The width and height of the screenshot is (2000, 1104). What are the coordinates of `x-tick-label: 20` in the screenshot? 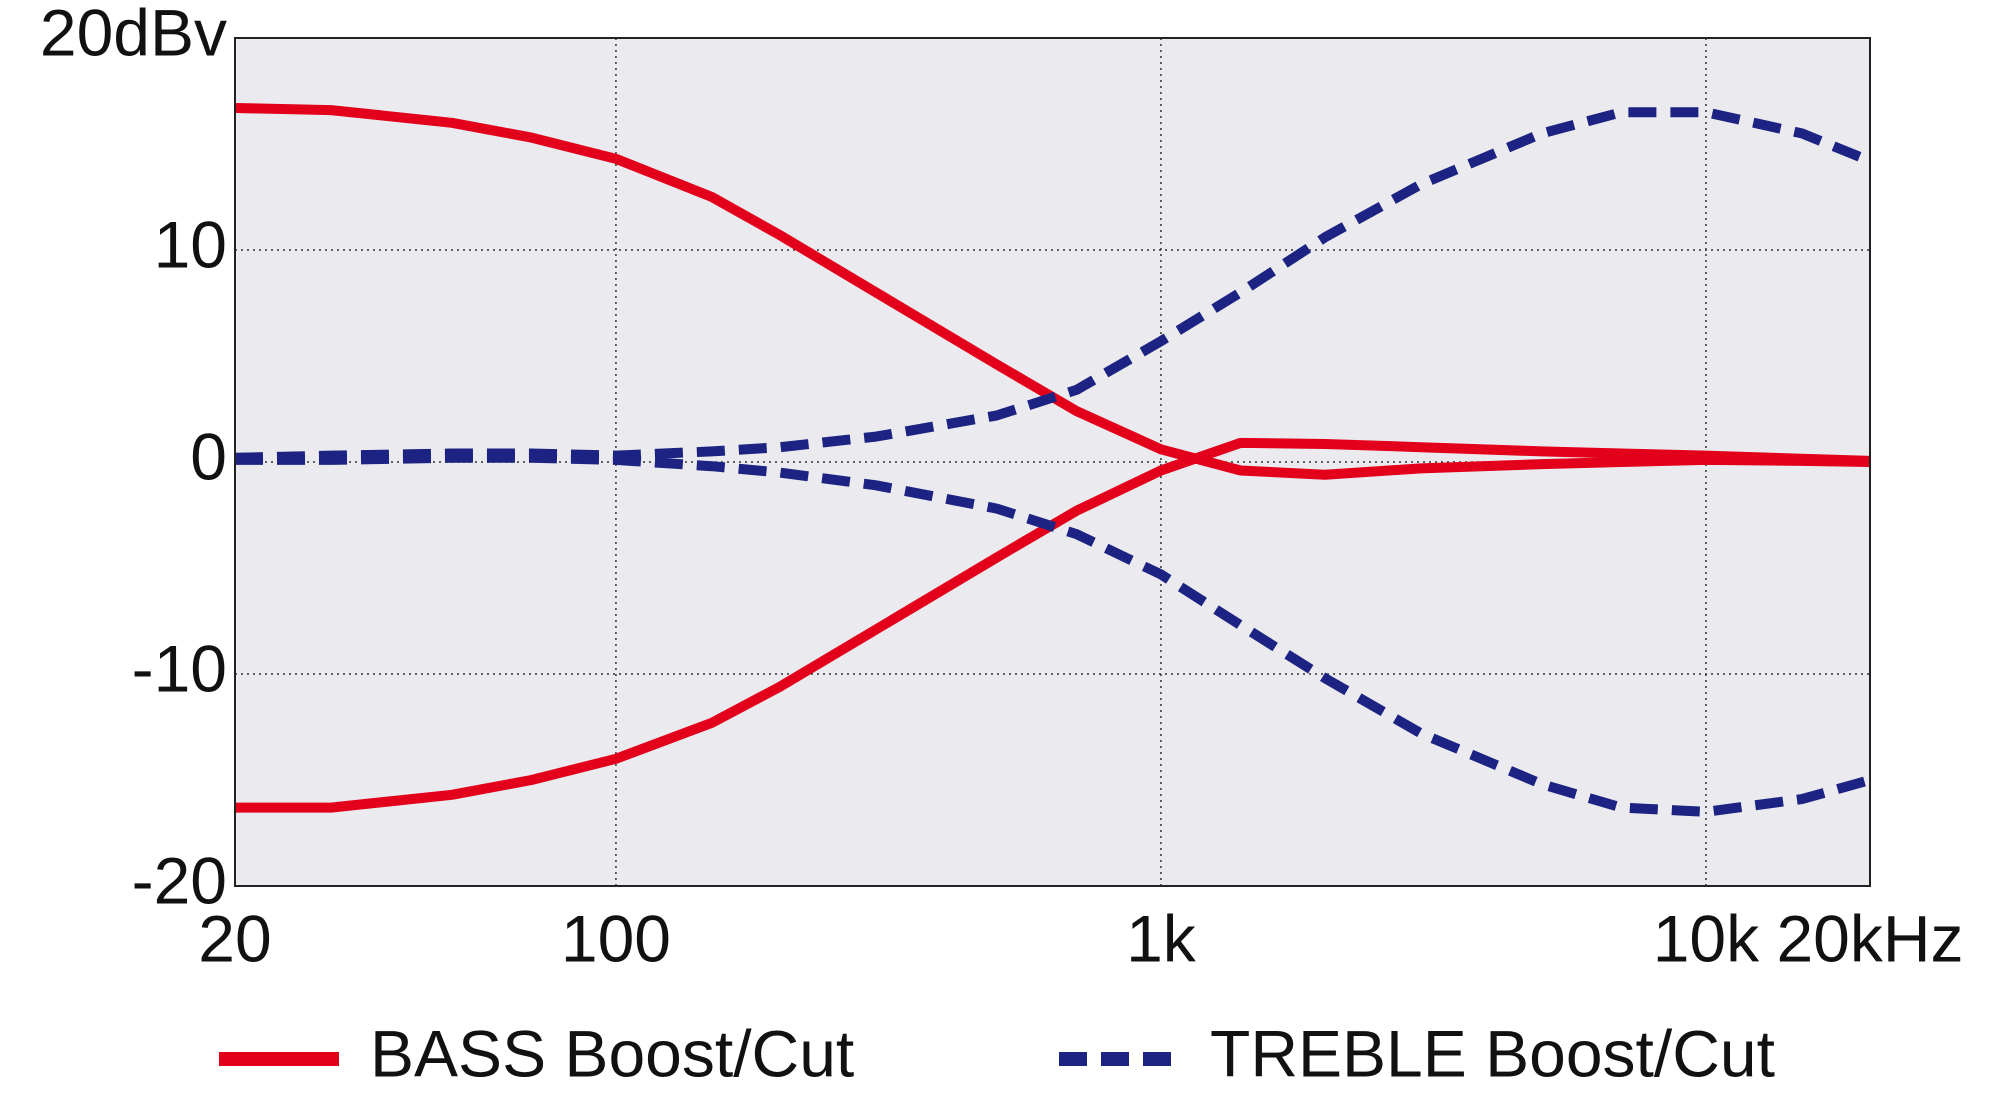 It's located at (234, 938).